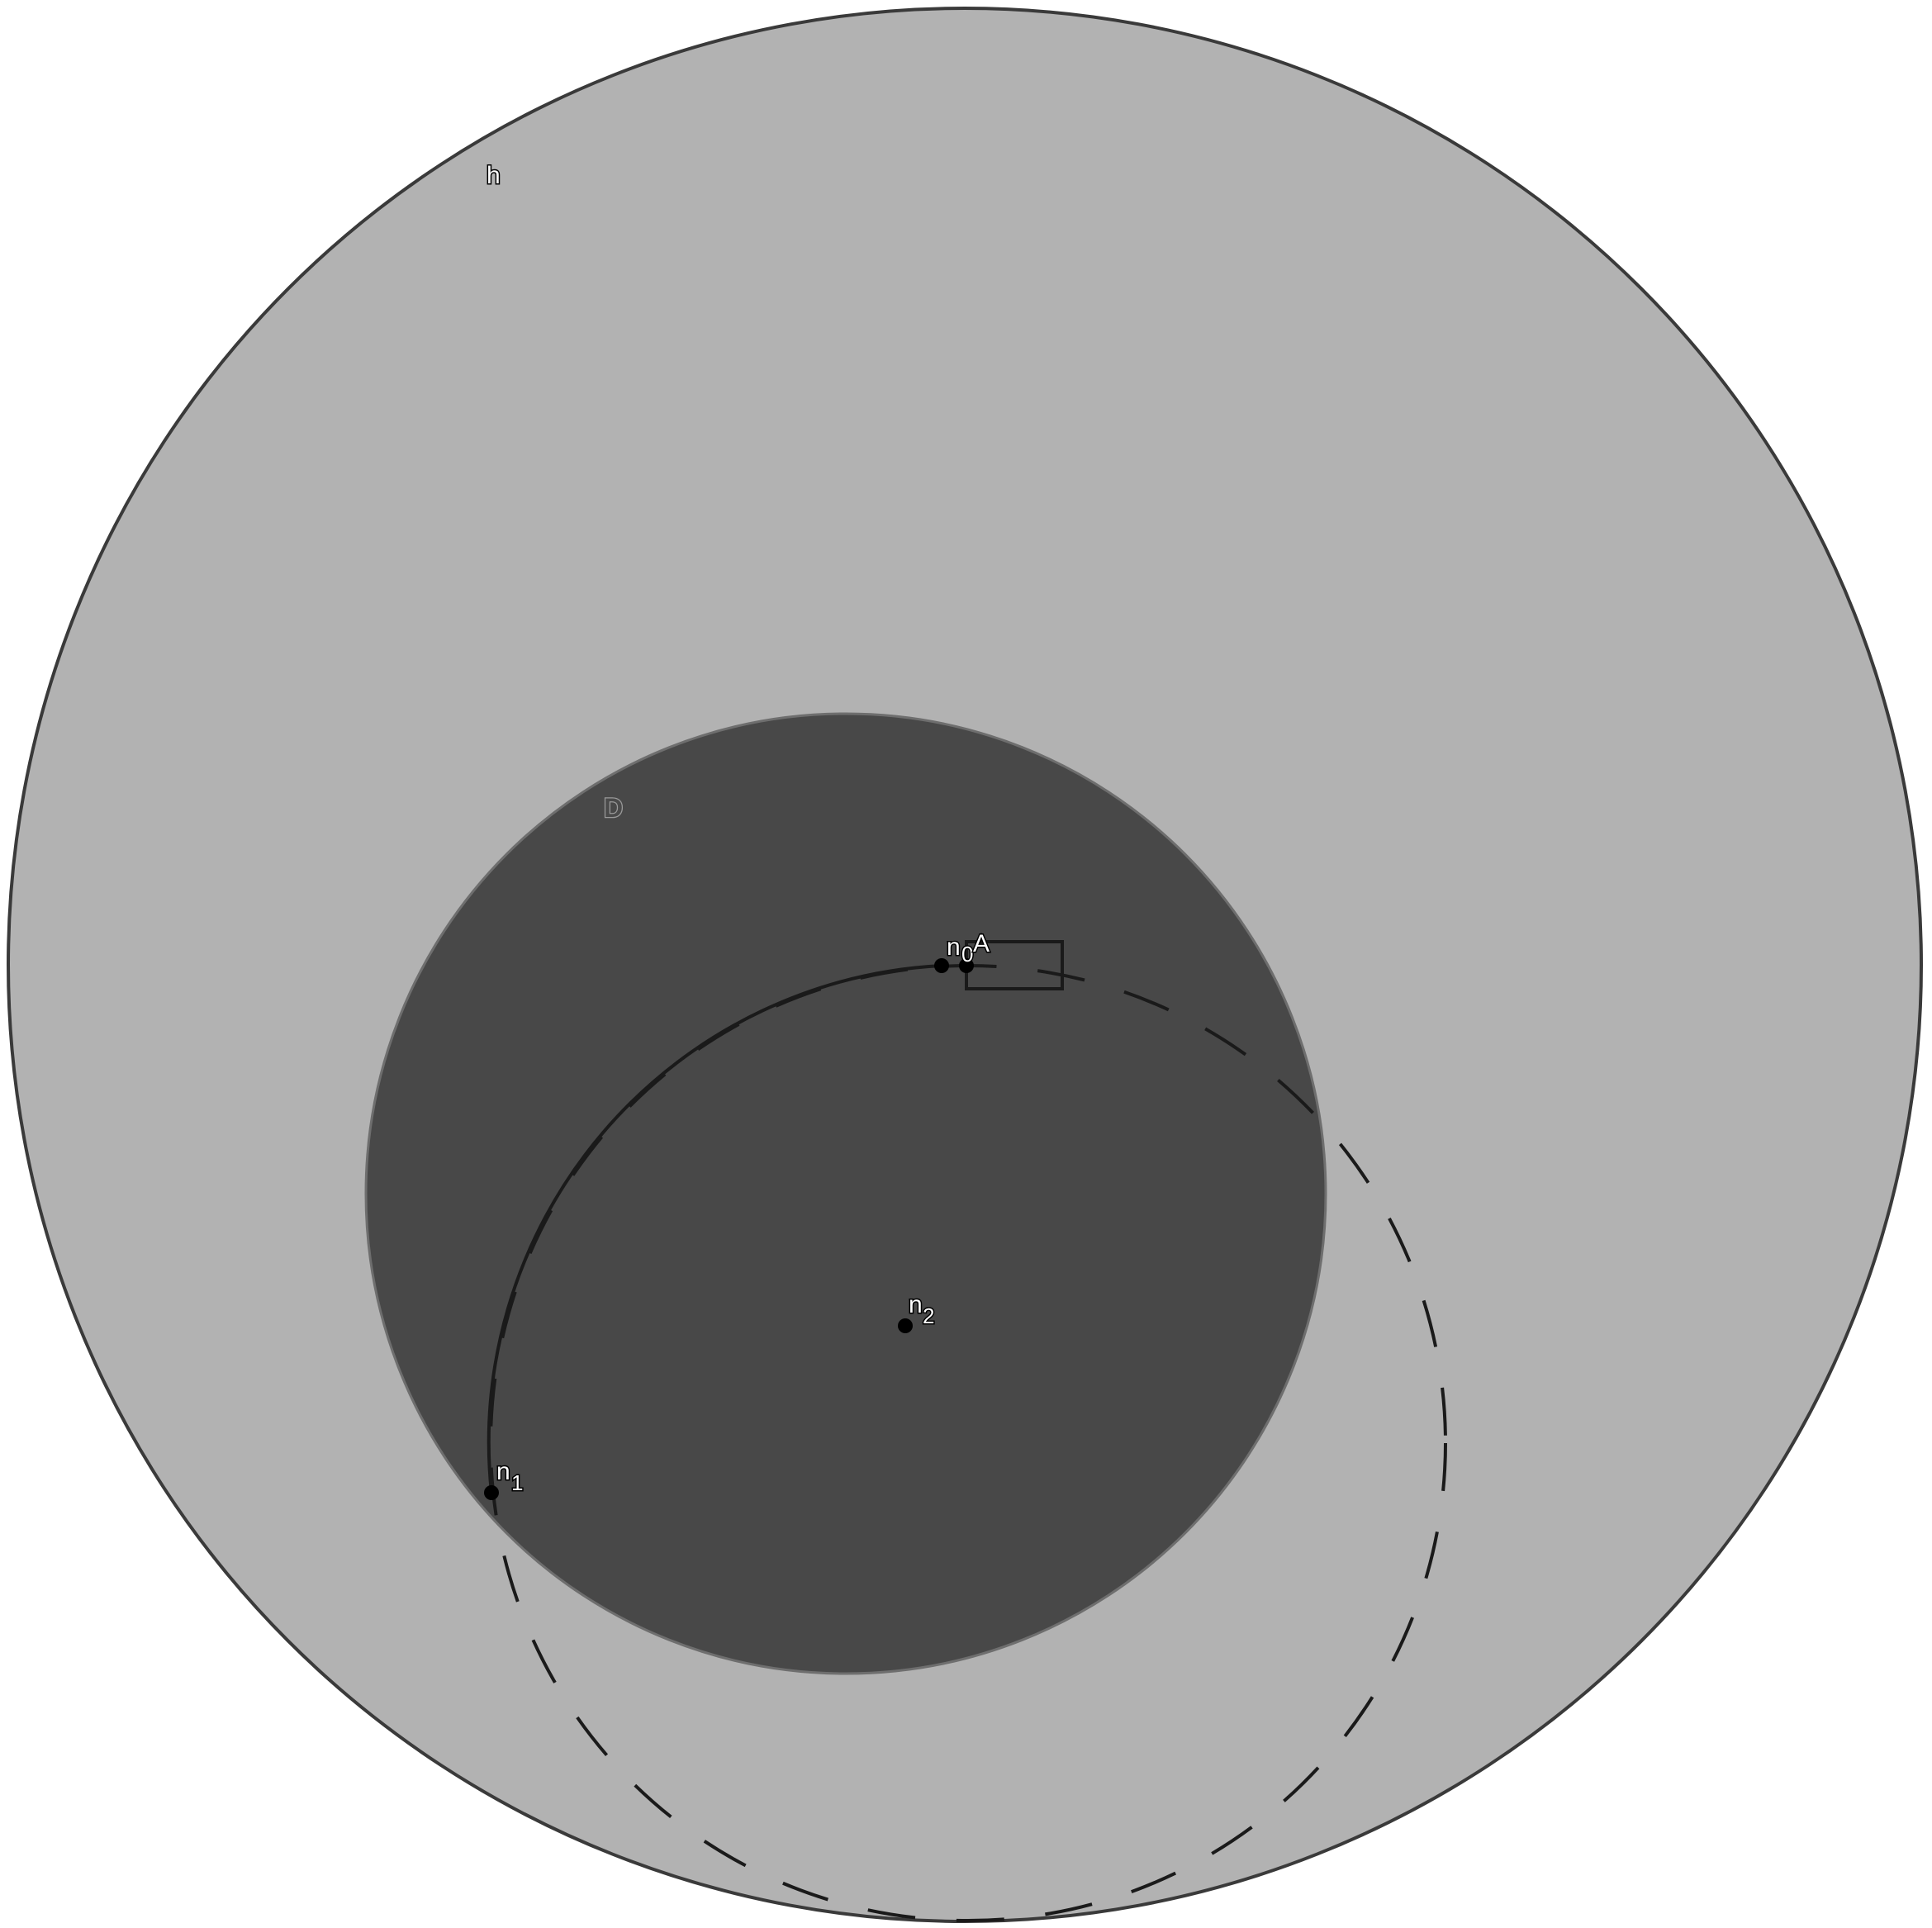  What do you see at coordinates (982, 943) in the screenshot?
I see `label-a: A` at bounding box center [982, 943].